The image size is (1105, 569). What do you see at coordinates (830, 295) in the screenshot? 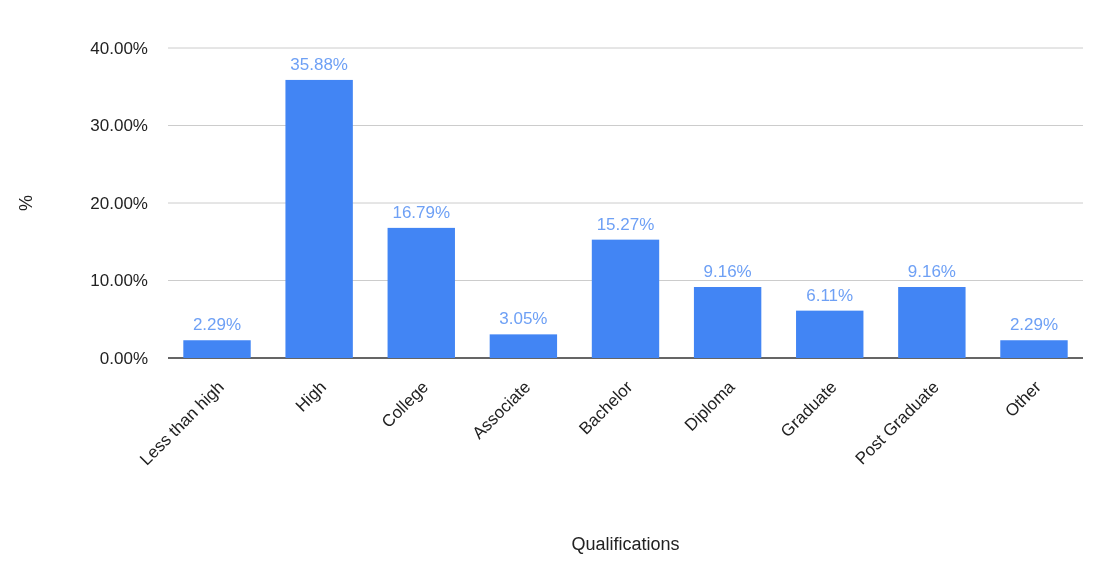
I see `data-label: 6.11%` at bounding box center [830, 295].